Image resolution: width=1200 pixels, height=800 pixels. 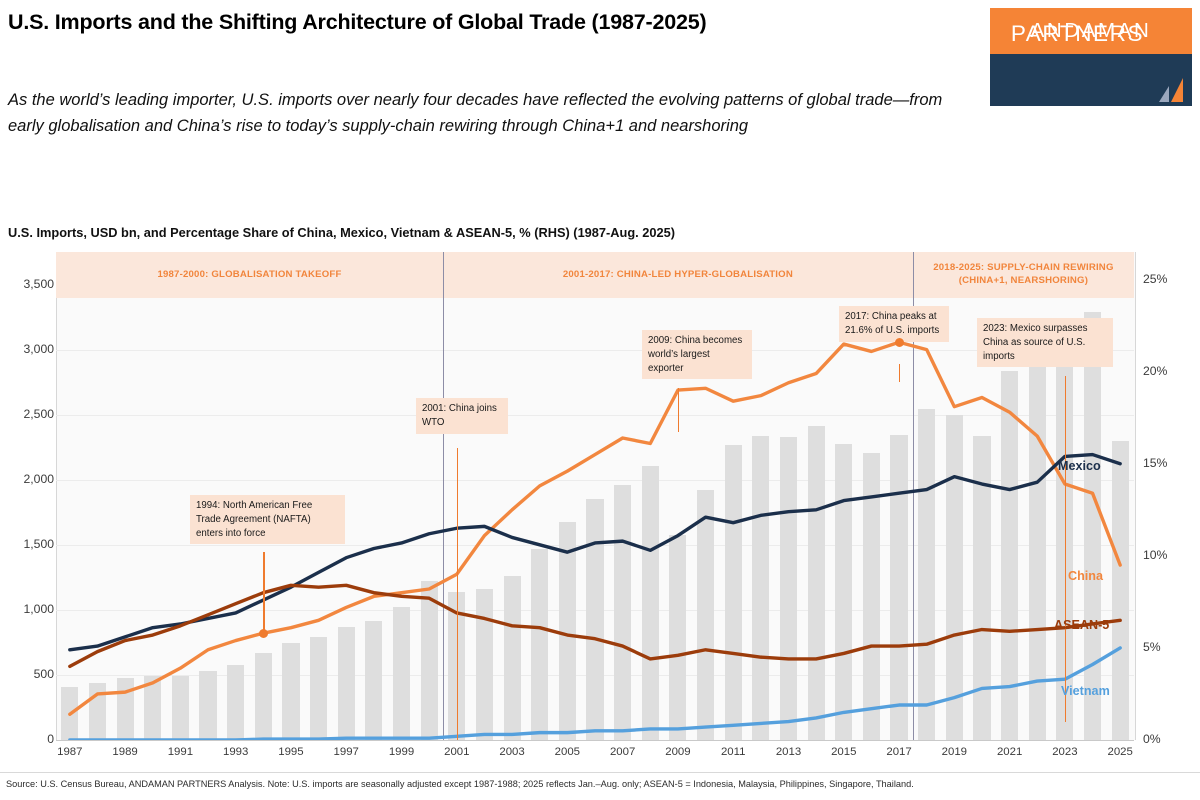 I want to click on andaman-partners-logo: ANDAMAN PARTNERS, so click(x=1091, y=57).